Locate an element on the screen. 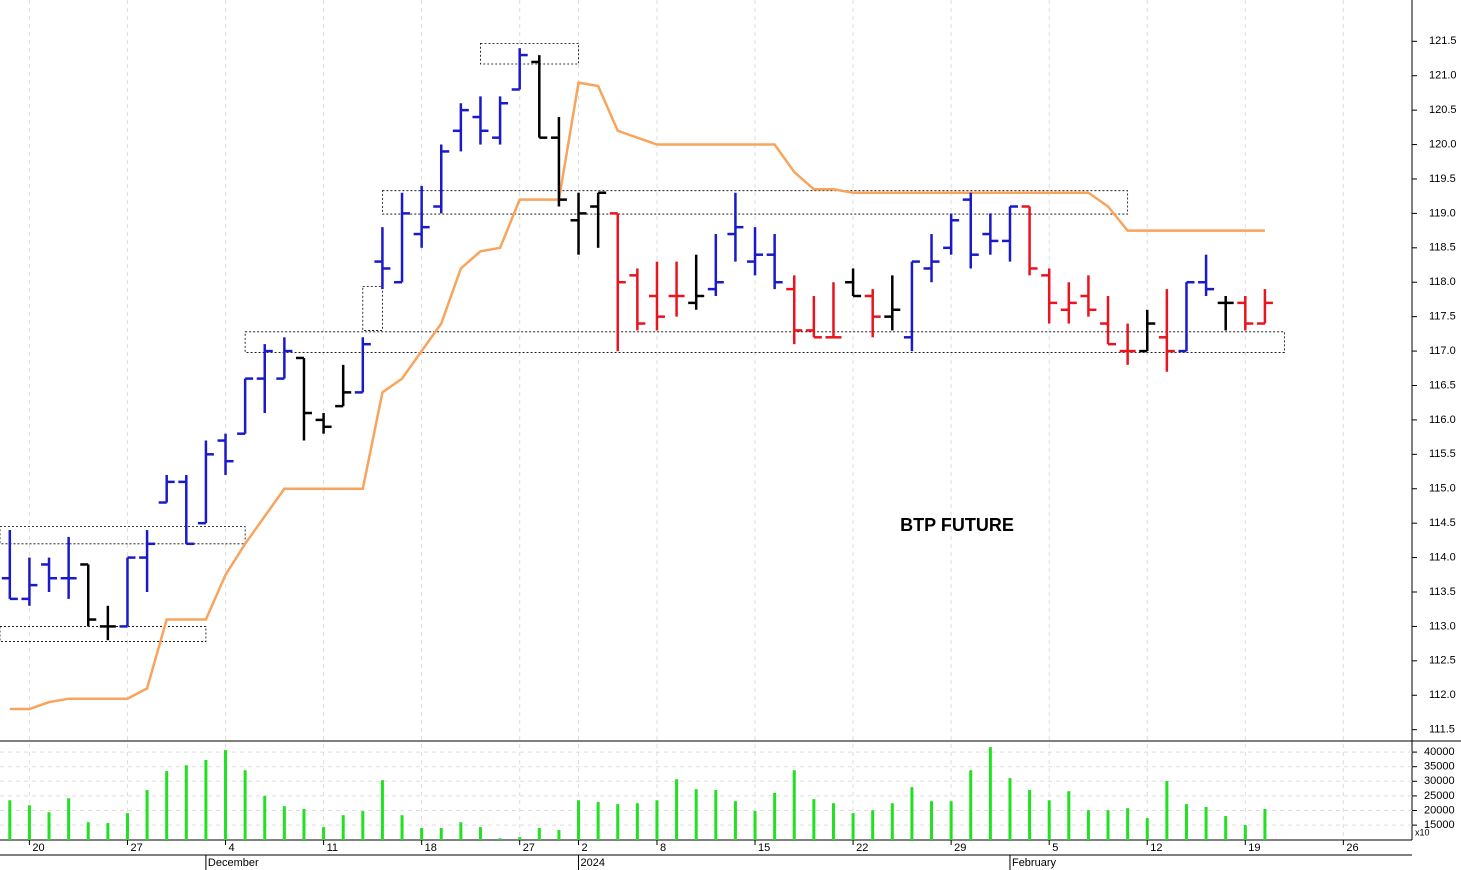  y-tick-label: 35000 is located at coordinates (1439, 767).